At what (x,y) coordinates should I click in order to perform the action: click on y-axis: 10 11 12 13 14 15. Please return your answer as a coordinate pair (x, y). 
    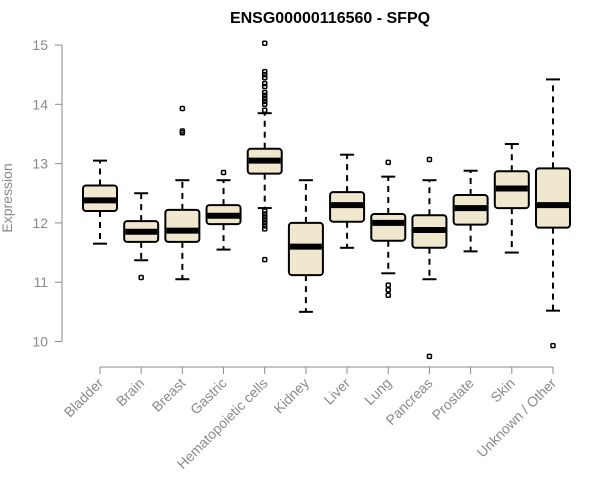
    Looking at the image, I should click on (47, 193).